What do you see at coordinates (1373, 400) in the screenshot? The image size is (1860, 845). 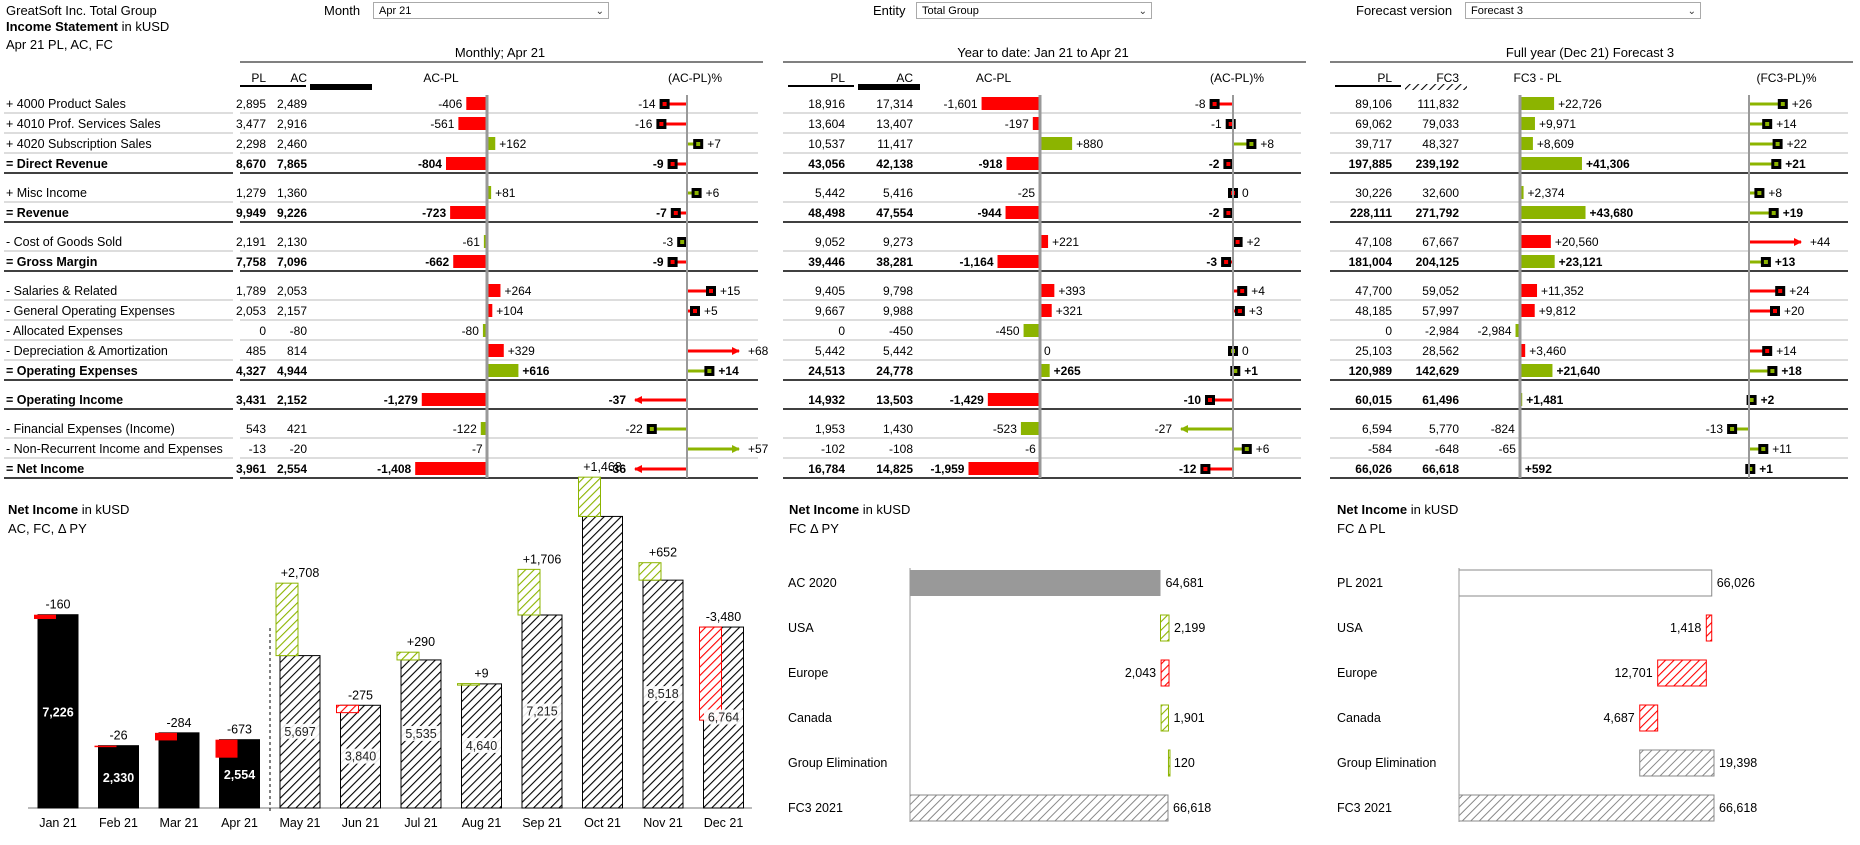 I see `cell-value-a: 60,015` at bounding box center [1373, 400].